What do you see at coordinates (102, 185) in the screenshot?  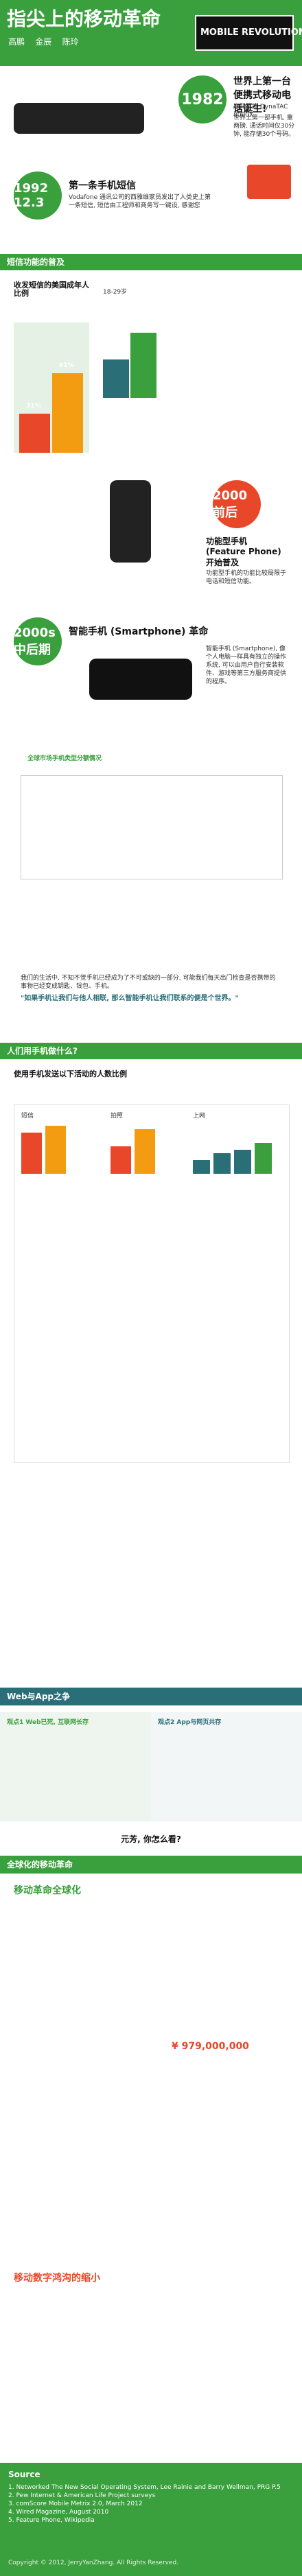 I see `timeline-heading-2: 第一条手机短信` at bounding box center [102, 185].